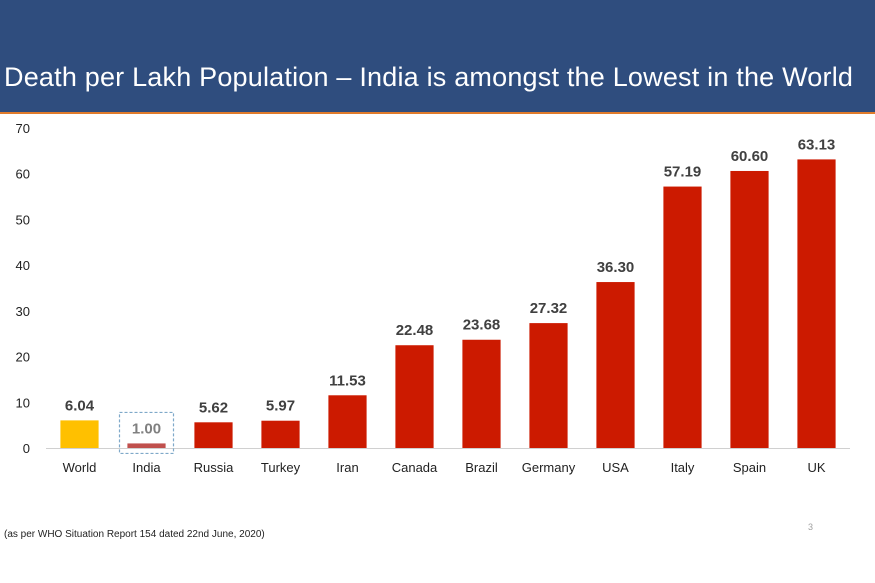 Image resolution: width=875 pixels, height=583 pixels. What do you see at coordinates (280, 406) in the screenshot?
I see `data-label: 5.97` at bounding box center [280, 406].